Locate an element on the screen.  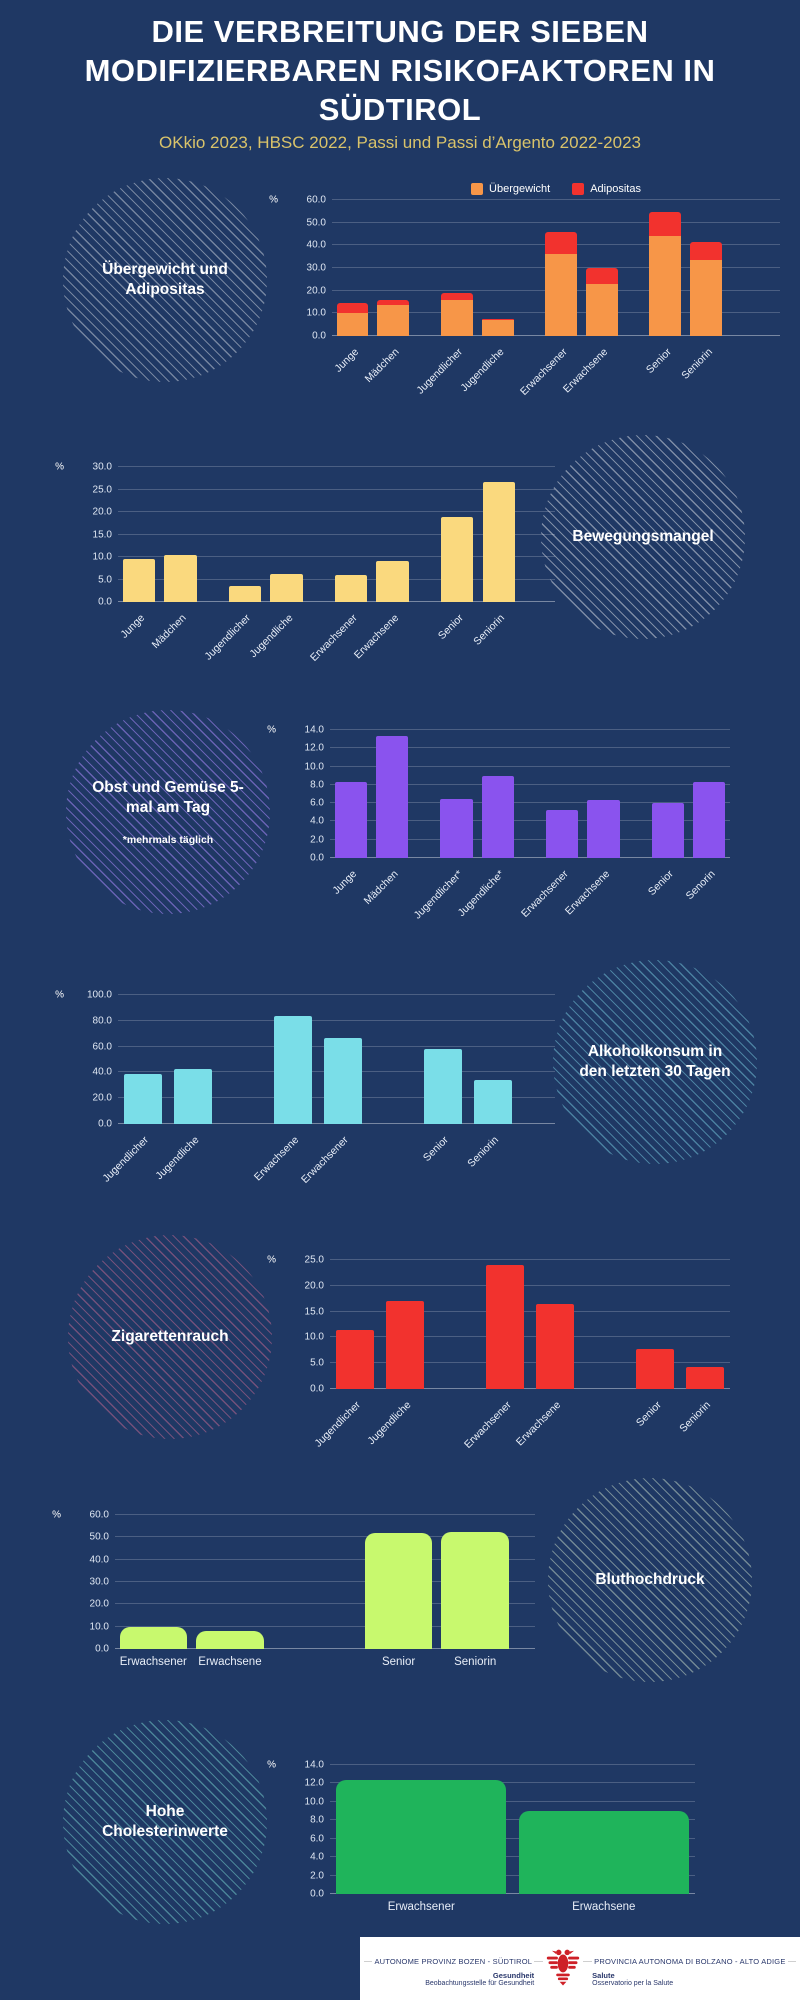
circle-hohe-cholesterinwerte: Hohe Cholesterinwerte is located at coordinates (165, 1822).